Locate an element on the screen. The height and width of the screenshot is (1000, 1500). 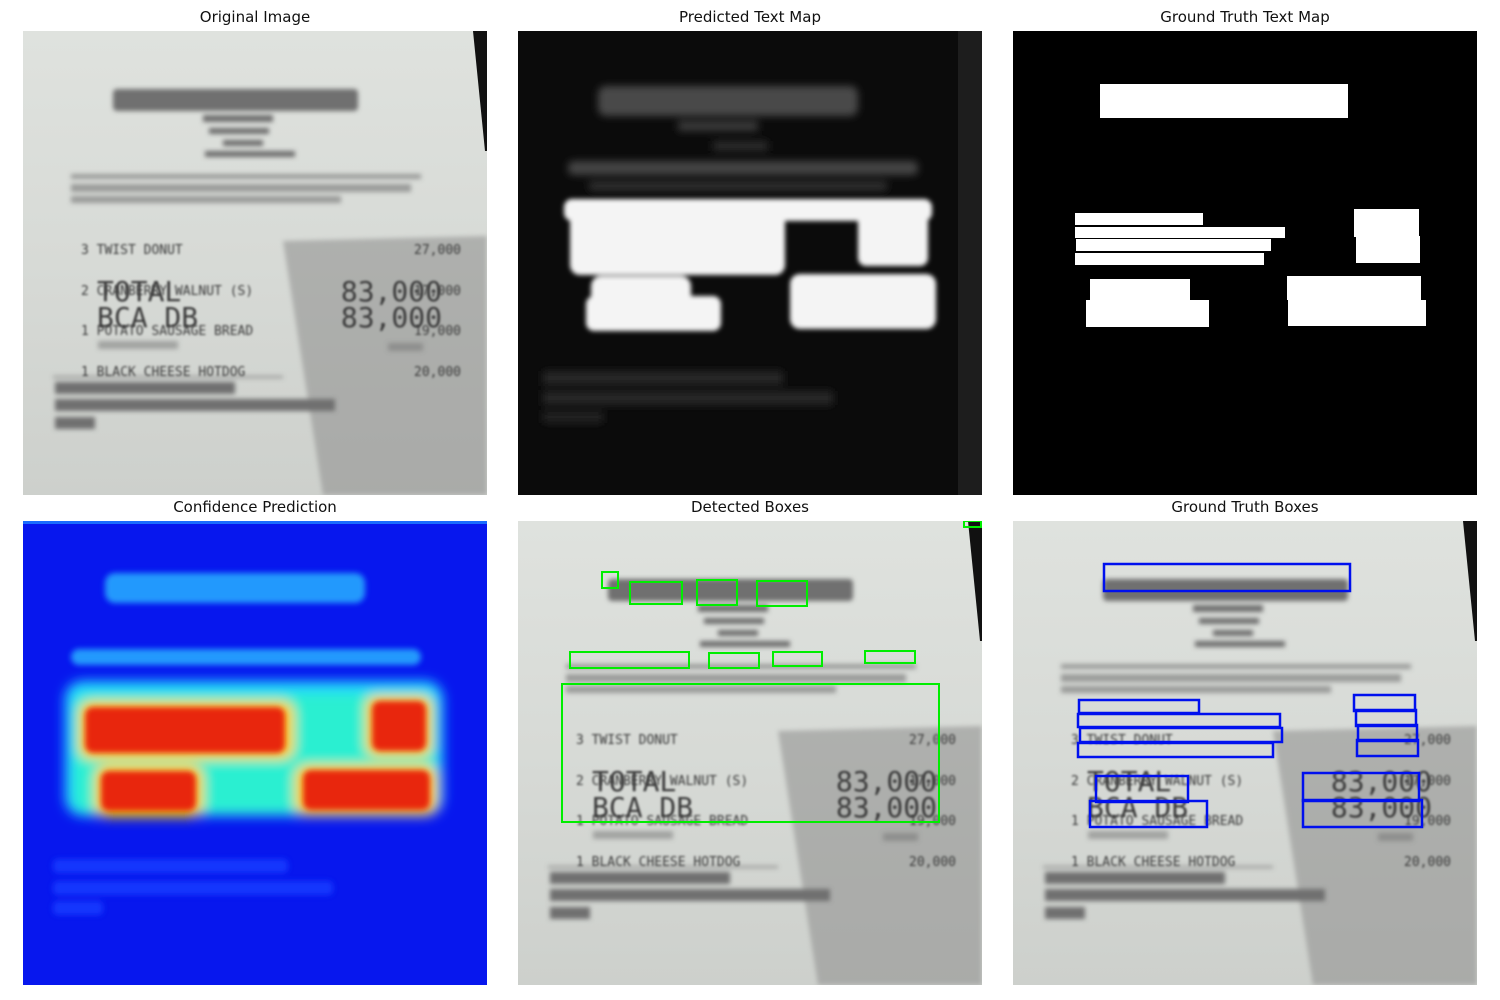
receipt-item-row: 1 BLACK CHEESE HOTDOG 20,000 is located at coordinates (271, 373).